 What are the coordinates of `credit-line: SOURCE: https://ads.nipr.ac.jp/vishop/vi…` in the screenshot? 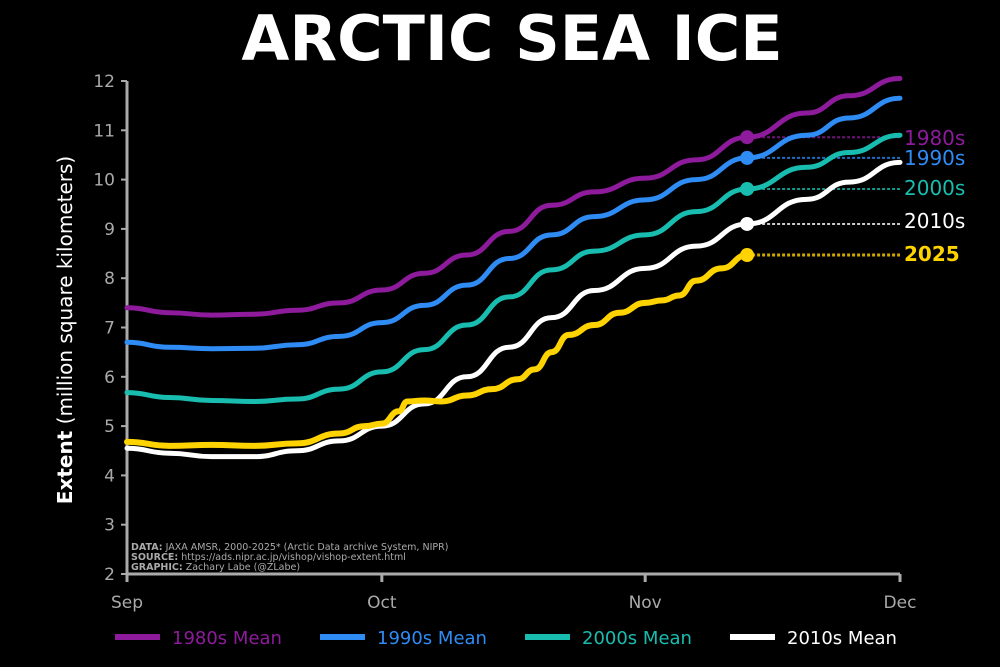 It's located at (268, 557).